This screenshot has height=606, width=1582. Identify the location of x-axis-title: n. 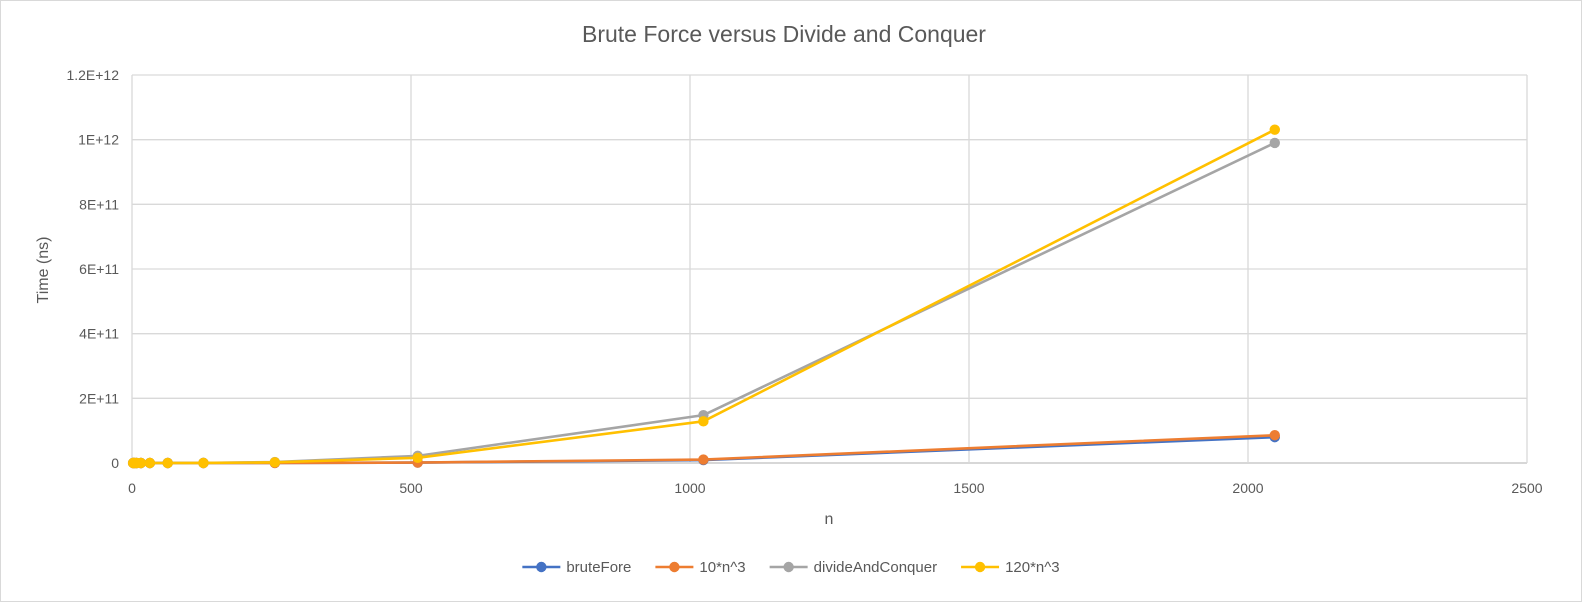
(829, 519).